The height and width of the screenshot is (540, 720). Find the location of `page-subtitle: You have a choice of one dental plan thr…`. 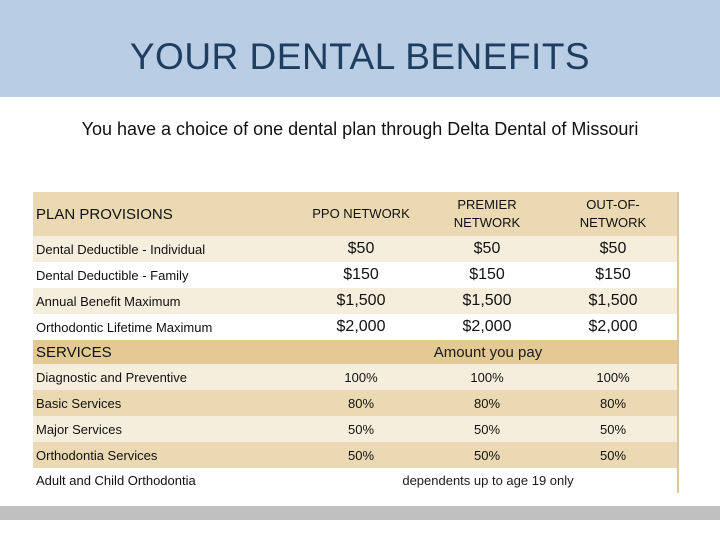

page-subtitle: You have a choice of one dental plan thr… is located at coordinates (360, 129).